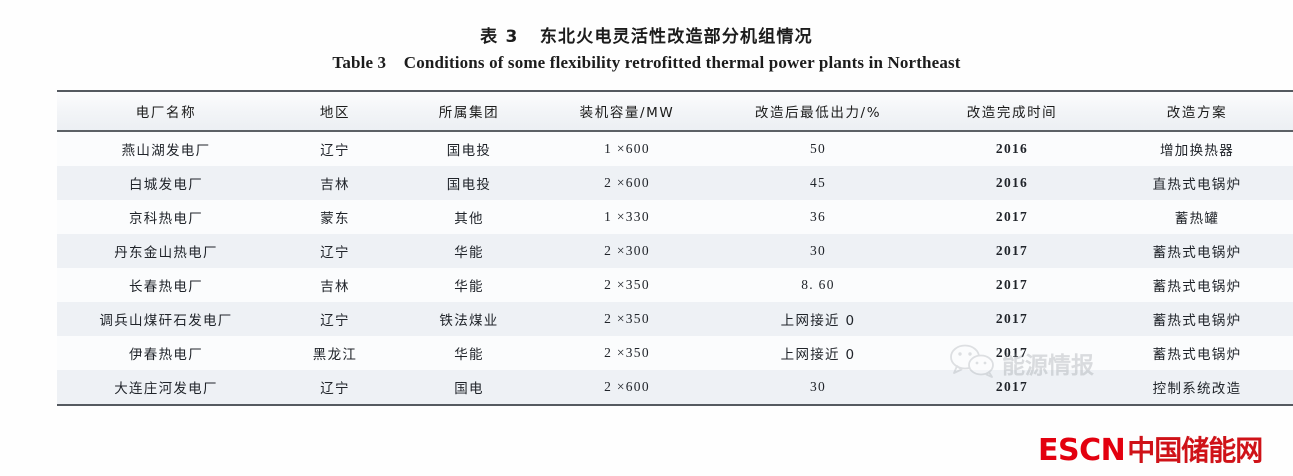  I want to click on cell-min-output: 45, so click(818, 182).